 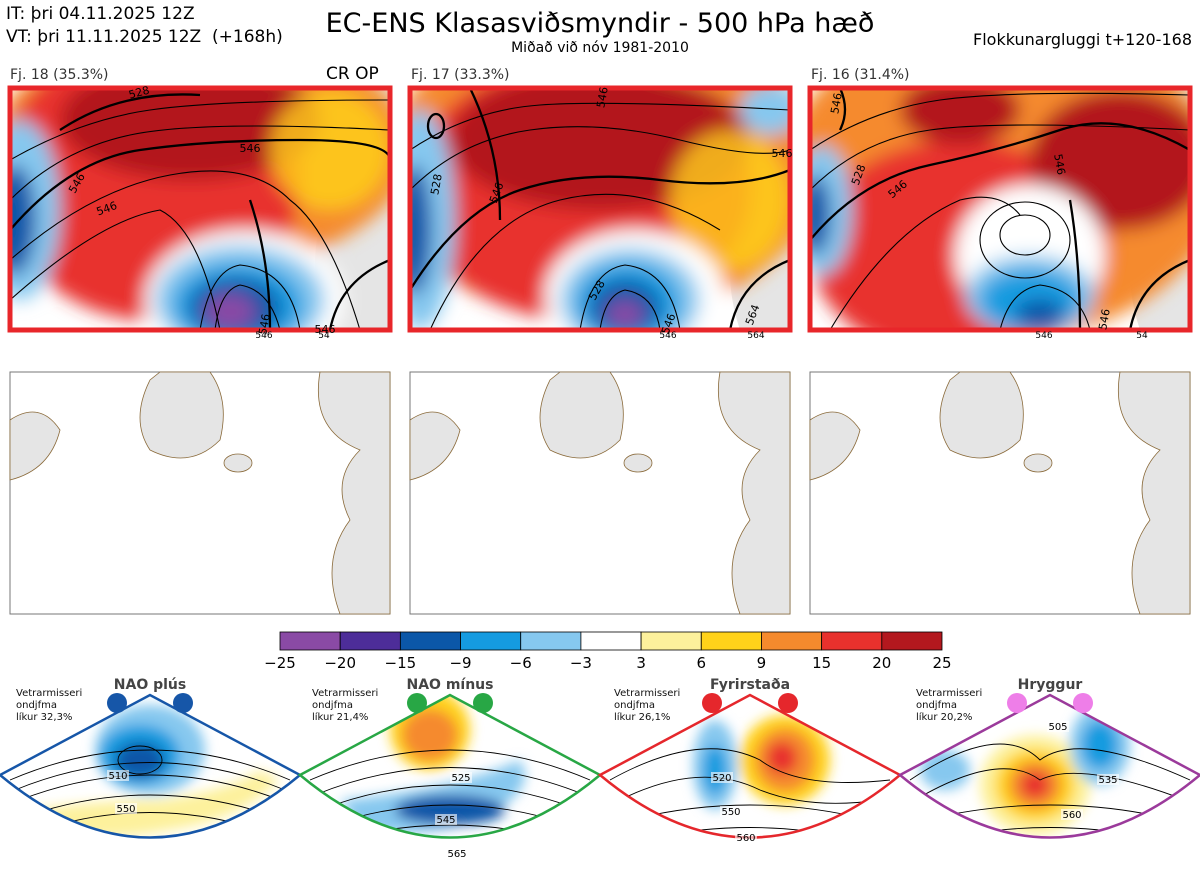 I want to click on init-time: IT: þri 04.11.2025 12Z, so click(x=100, y=14).